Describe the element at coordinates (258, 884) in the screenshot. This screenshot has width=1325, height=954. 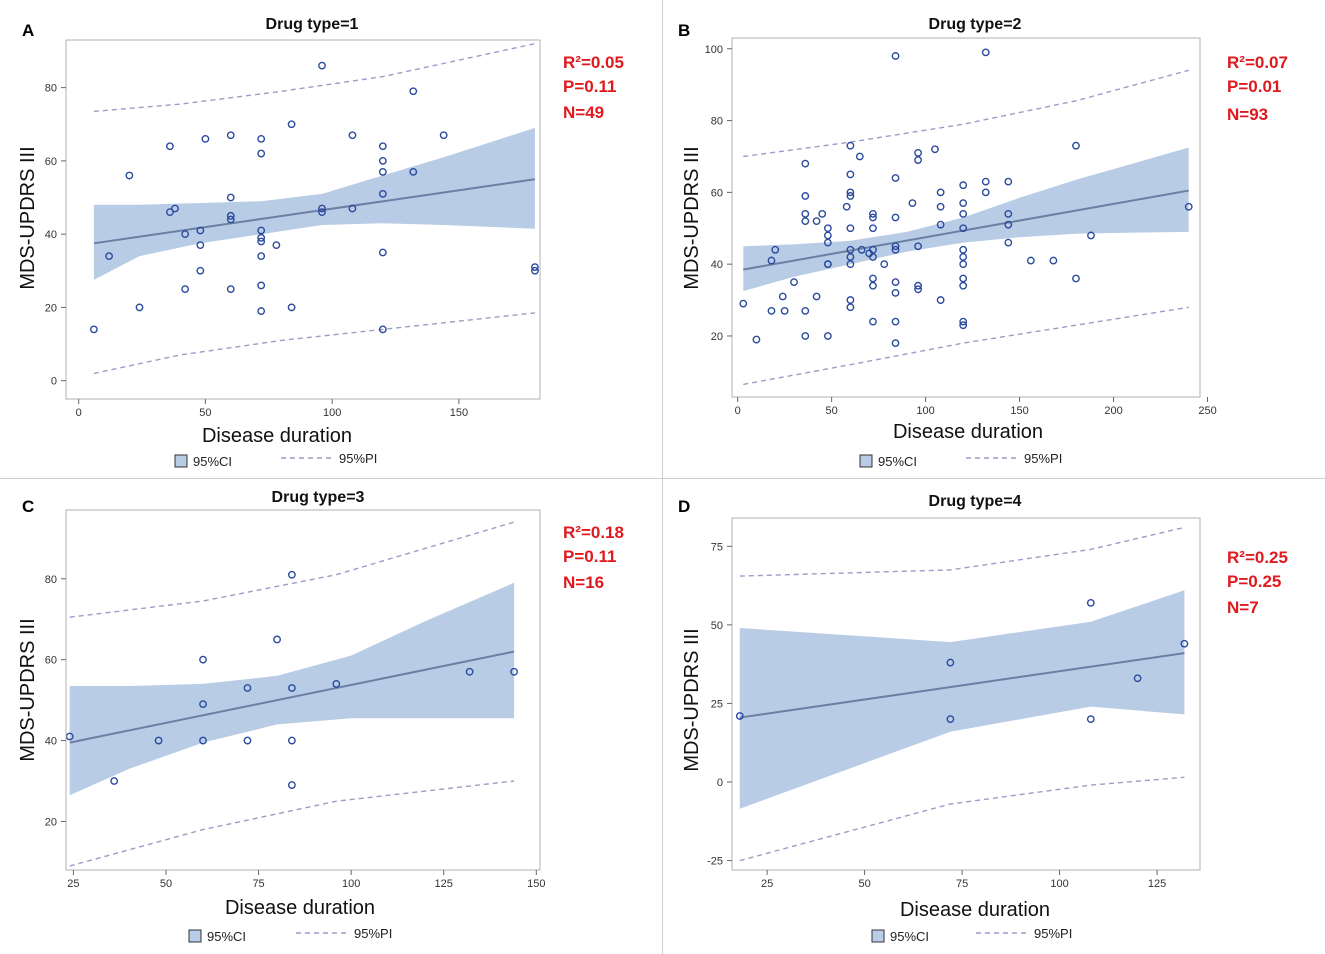
I see `x-tick-label: 75` at that location.